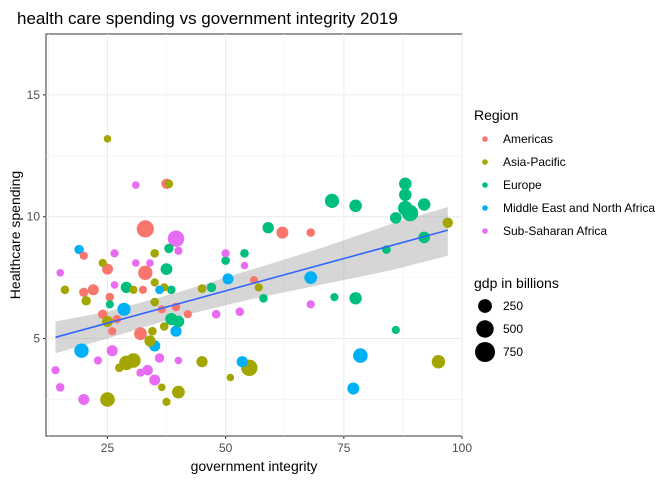 The width and height of the screenshot is (672, 480). Describe the element at coordinates (513, 306) in the screenshot. I see `size-legend-label: 250` at that location.